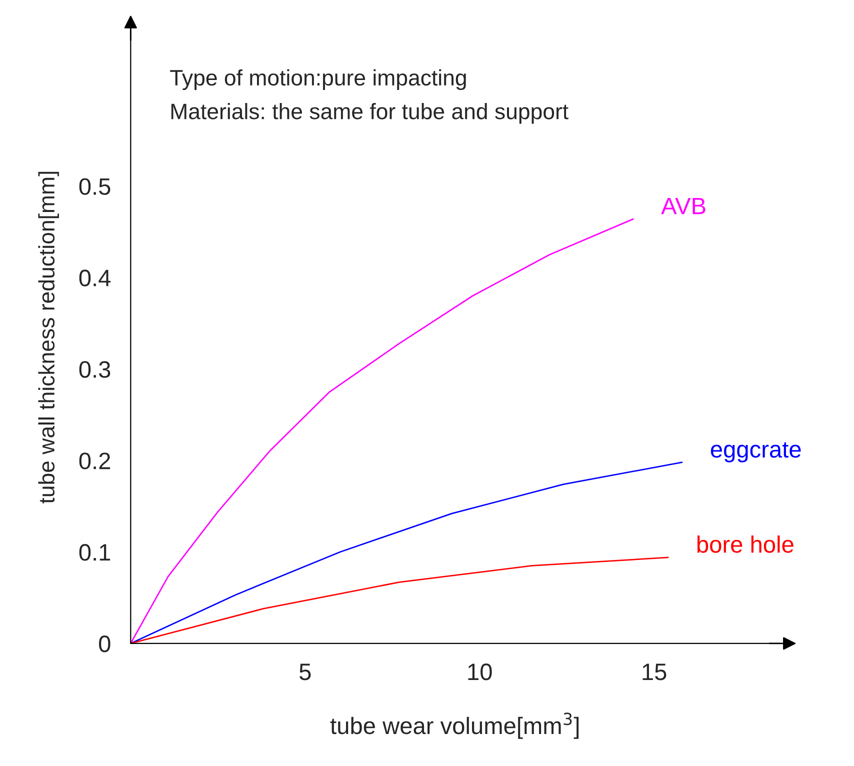 The height and width of the screenshot is (766, 854). I want to click on annotation: Materials: the same for tube and support, so click(369, 113).